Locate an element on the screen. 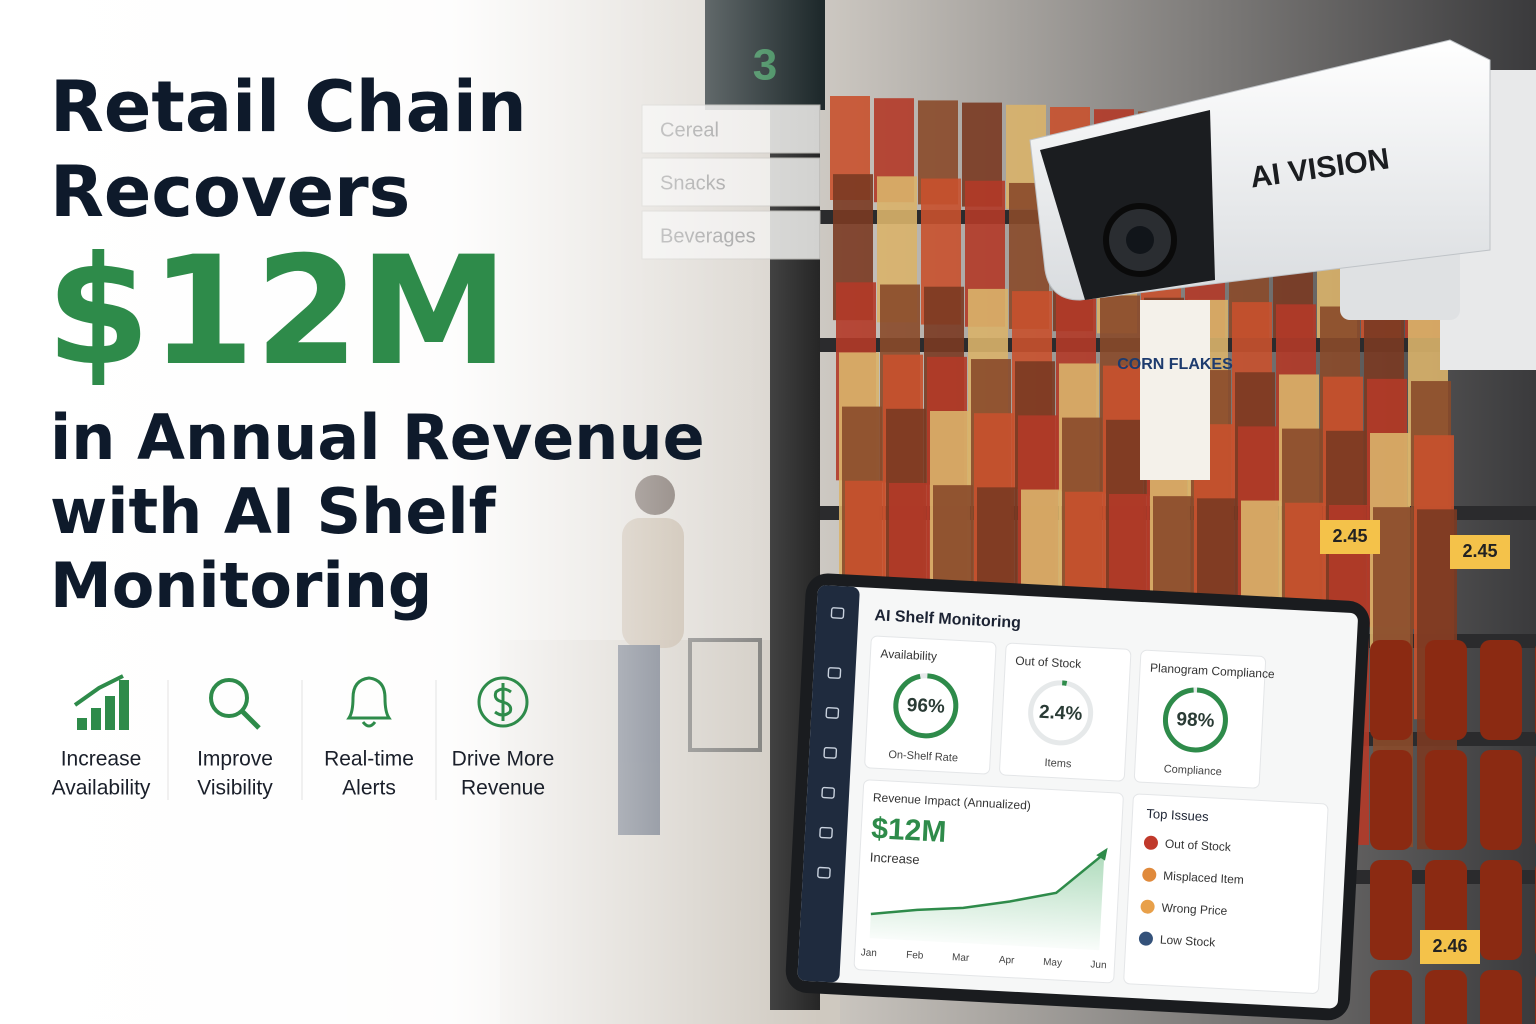 This screenshot has height=1024, width=1536. revenue-amount: $12M is located at coordinates (908, 830).